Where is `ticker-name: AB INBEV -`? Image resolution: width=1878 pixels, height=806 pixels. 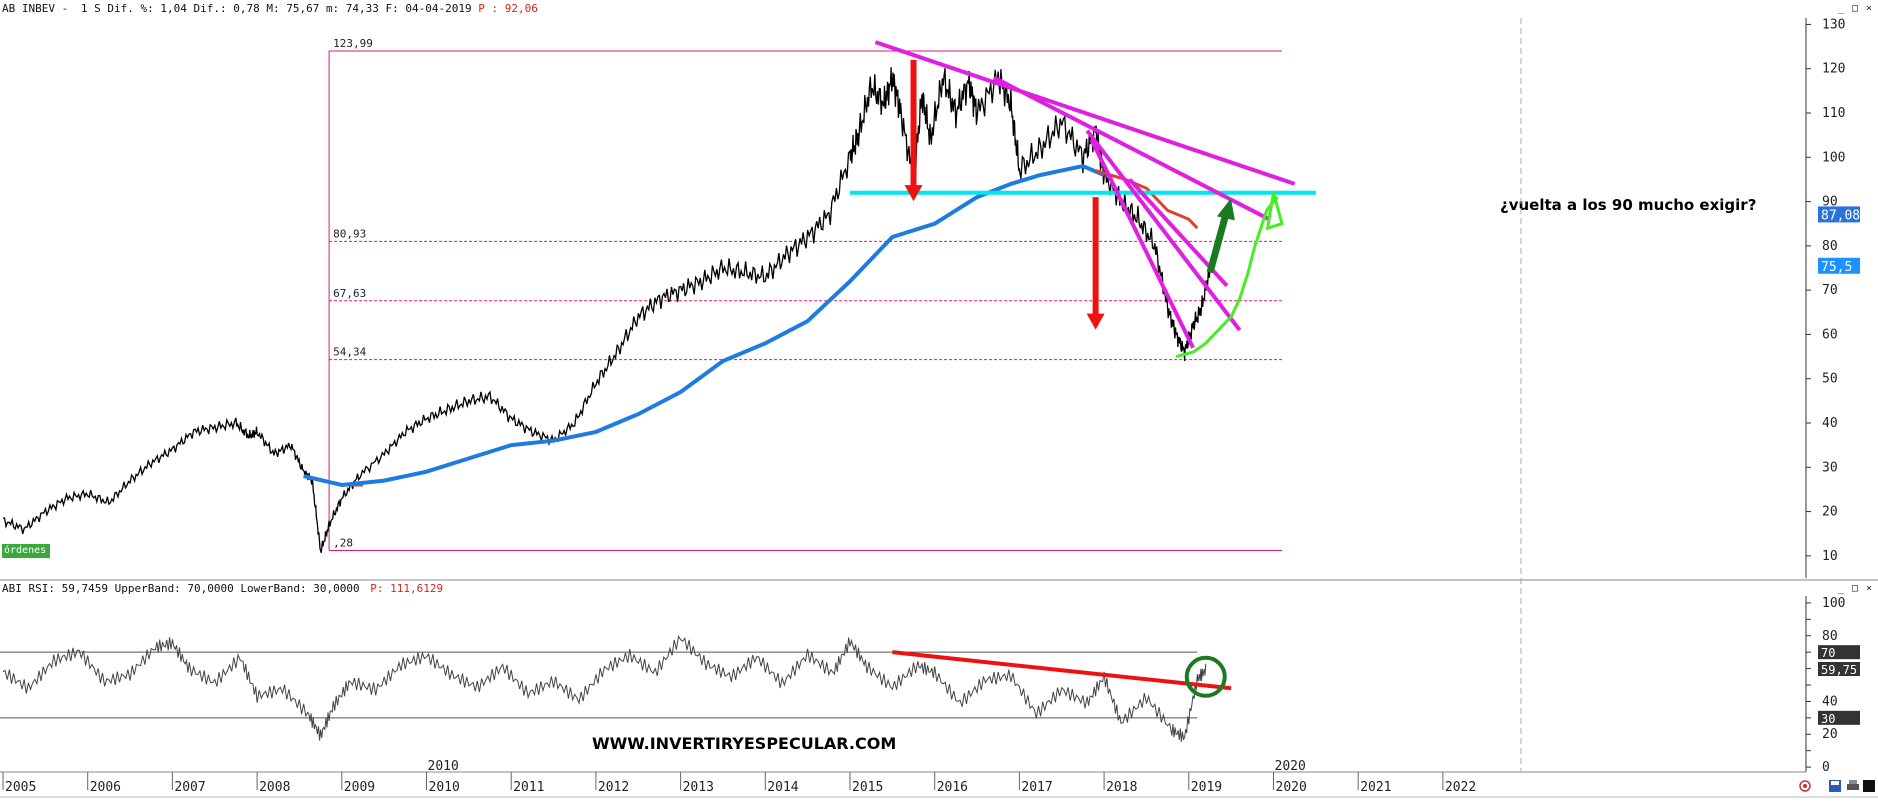
ticker-name: AB INBEV - is located at coordinates (35, 8).